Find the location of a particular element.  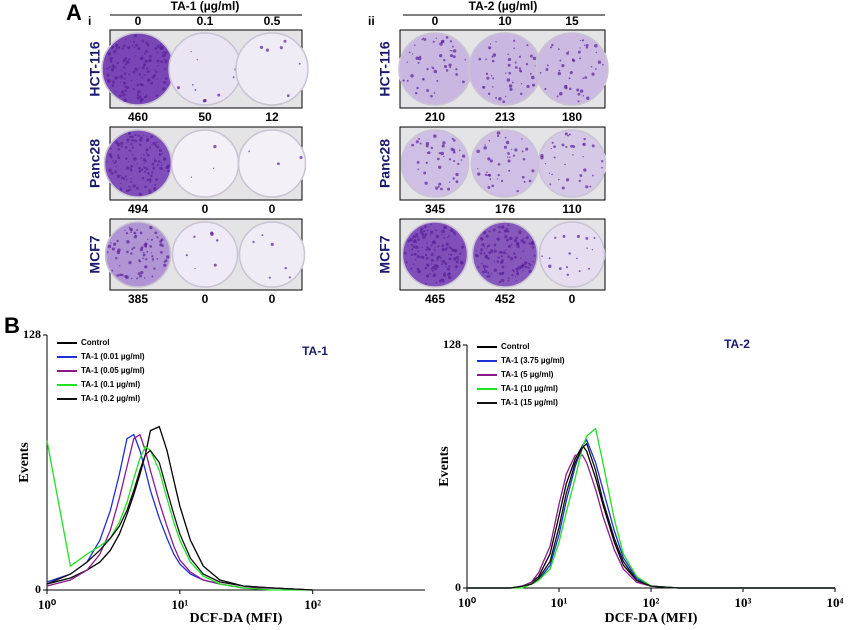

colony-count: 180 is located at coordinates (572, 117).